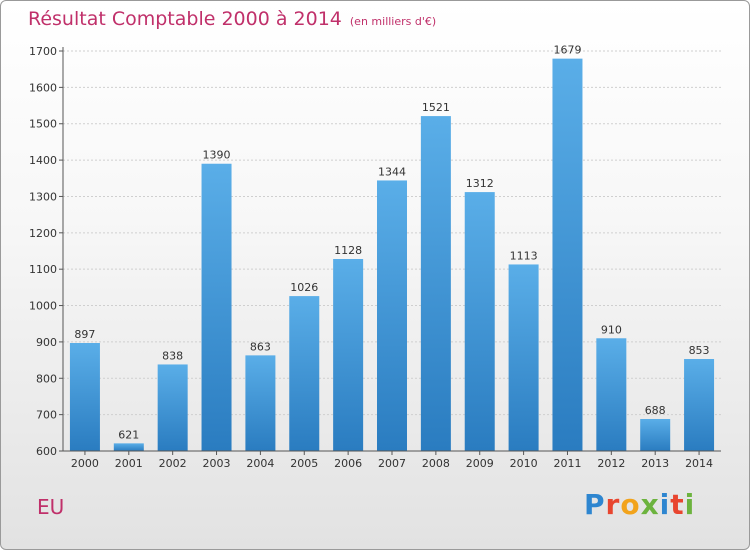  What do you see at coordinates (480, 183) in the screenshot?
I see `data-label: 1312` at bounding box center [480, 183].